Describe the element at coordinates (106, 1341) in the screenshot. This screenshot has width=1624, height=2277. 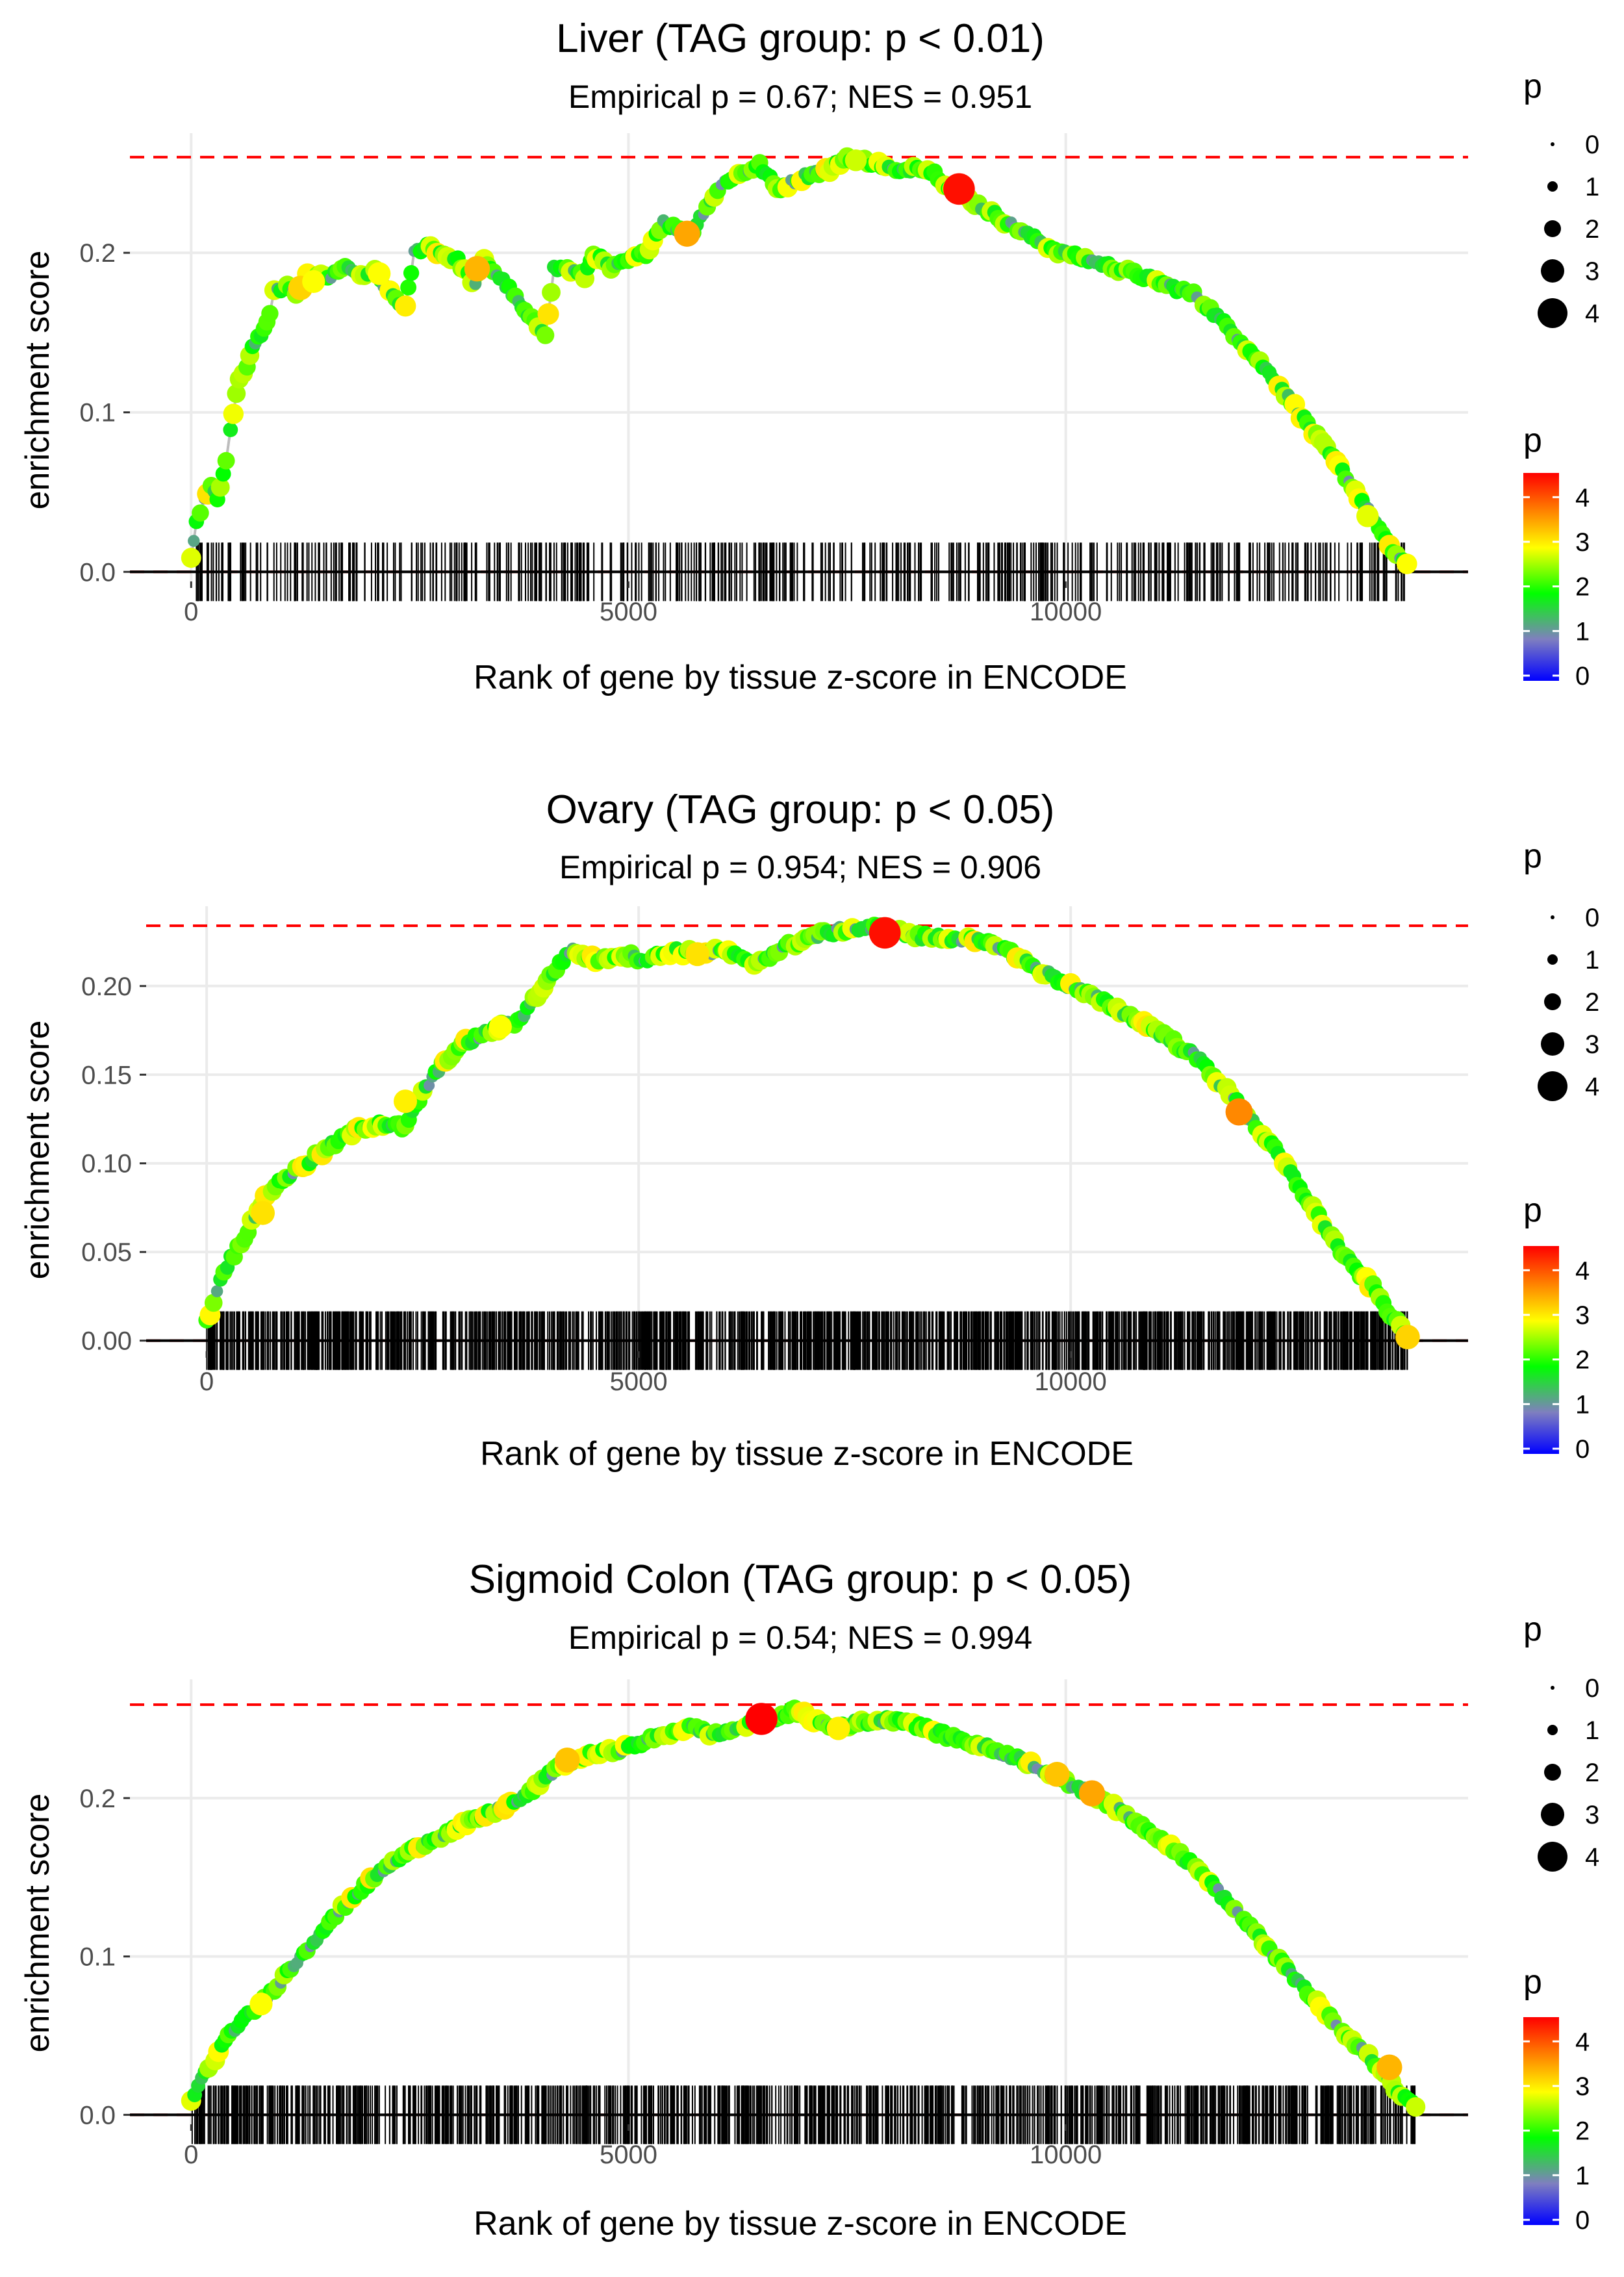
I see `y-tick-label: 0.00` at that location.